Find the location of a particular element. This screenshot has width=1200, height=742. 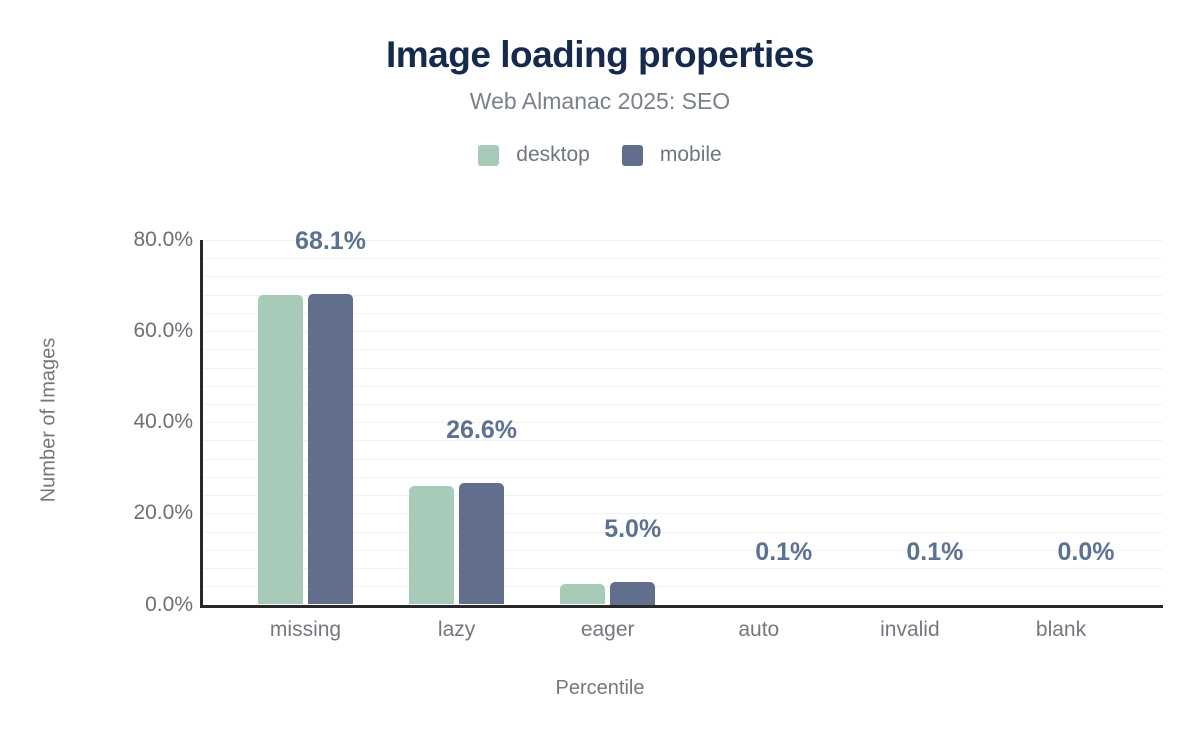

data-label-eager: 5.0% is located at coordinates (633, 528).